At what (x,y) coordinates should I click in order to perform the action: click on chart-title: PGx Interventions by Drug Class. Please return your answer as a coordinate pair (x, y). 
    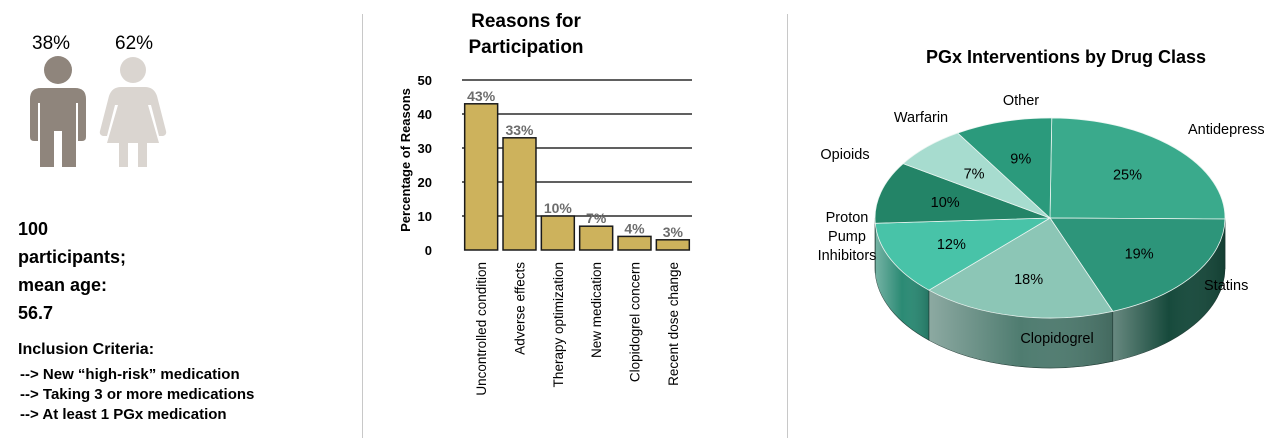
    Looking at the image, I should click on (1066, 57).